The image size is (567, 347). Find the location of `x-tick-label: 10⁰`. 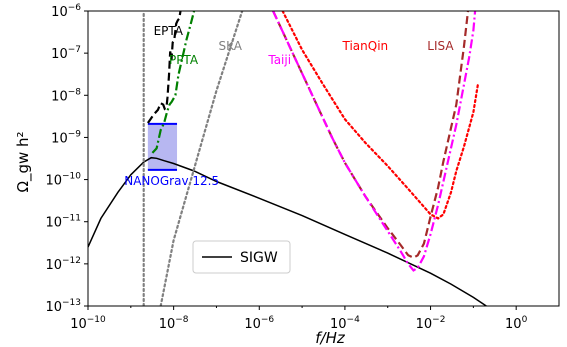

x-tick-label: 10⁰ is located at coordinates (516, 323).